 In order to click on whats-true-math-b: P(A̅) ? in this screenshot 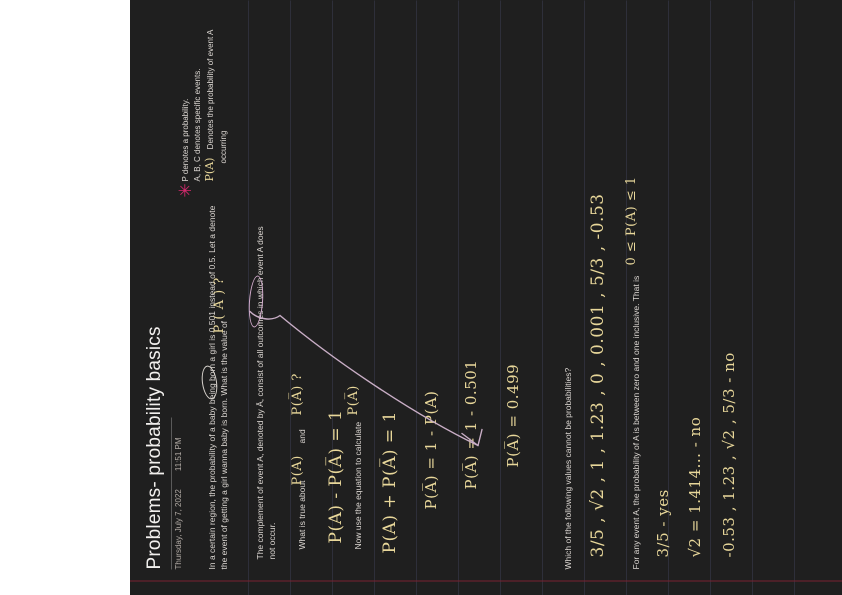, I will do `click(297, 393)`.